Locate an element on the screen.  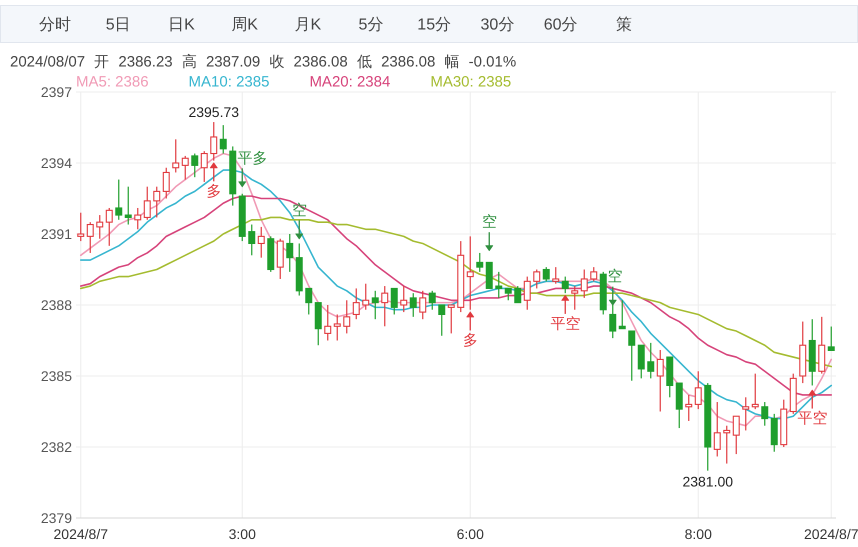
legend-item: MA30: 2385 is located at coordinates (471, 82).